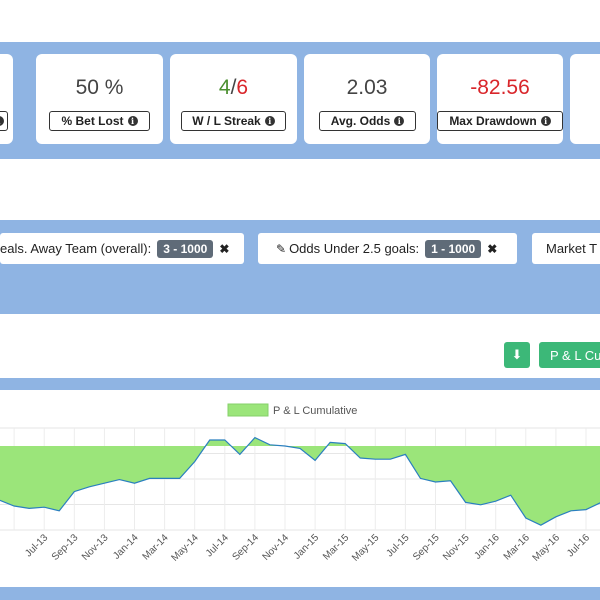 The image size is (600, 600). What do you see at coordinates (354, 248) in the screenshot?
I see `filter-text: Odds Under 2.5 goals:` at bounding box center [354, 248].